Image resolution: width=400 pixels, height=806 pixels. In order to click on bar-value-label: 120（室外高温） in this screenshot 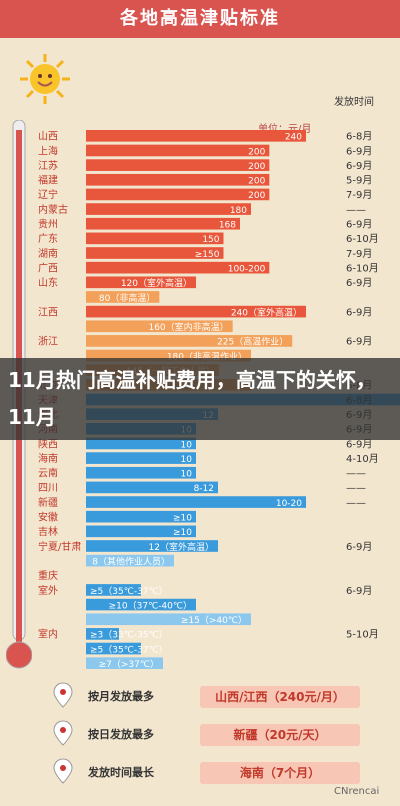, I will do `click(156, 283)`.